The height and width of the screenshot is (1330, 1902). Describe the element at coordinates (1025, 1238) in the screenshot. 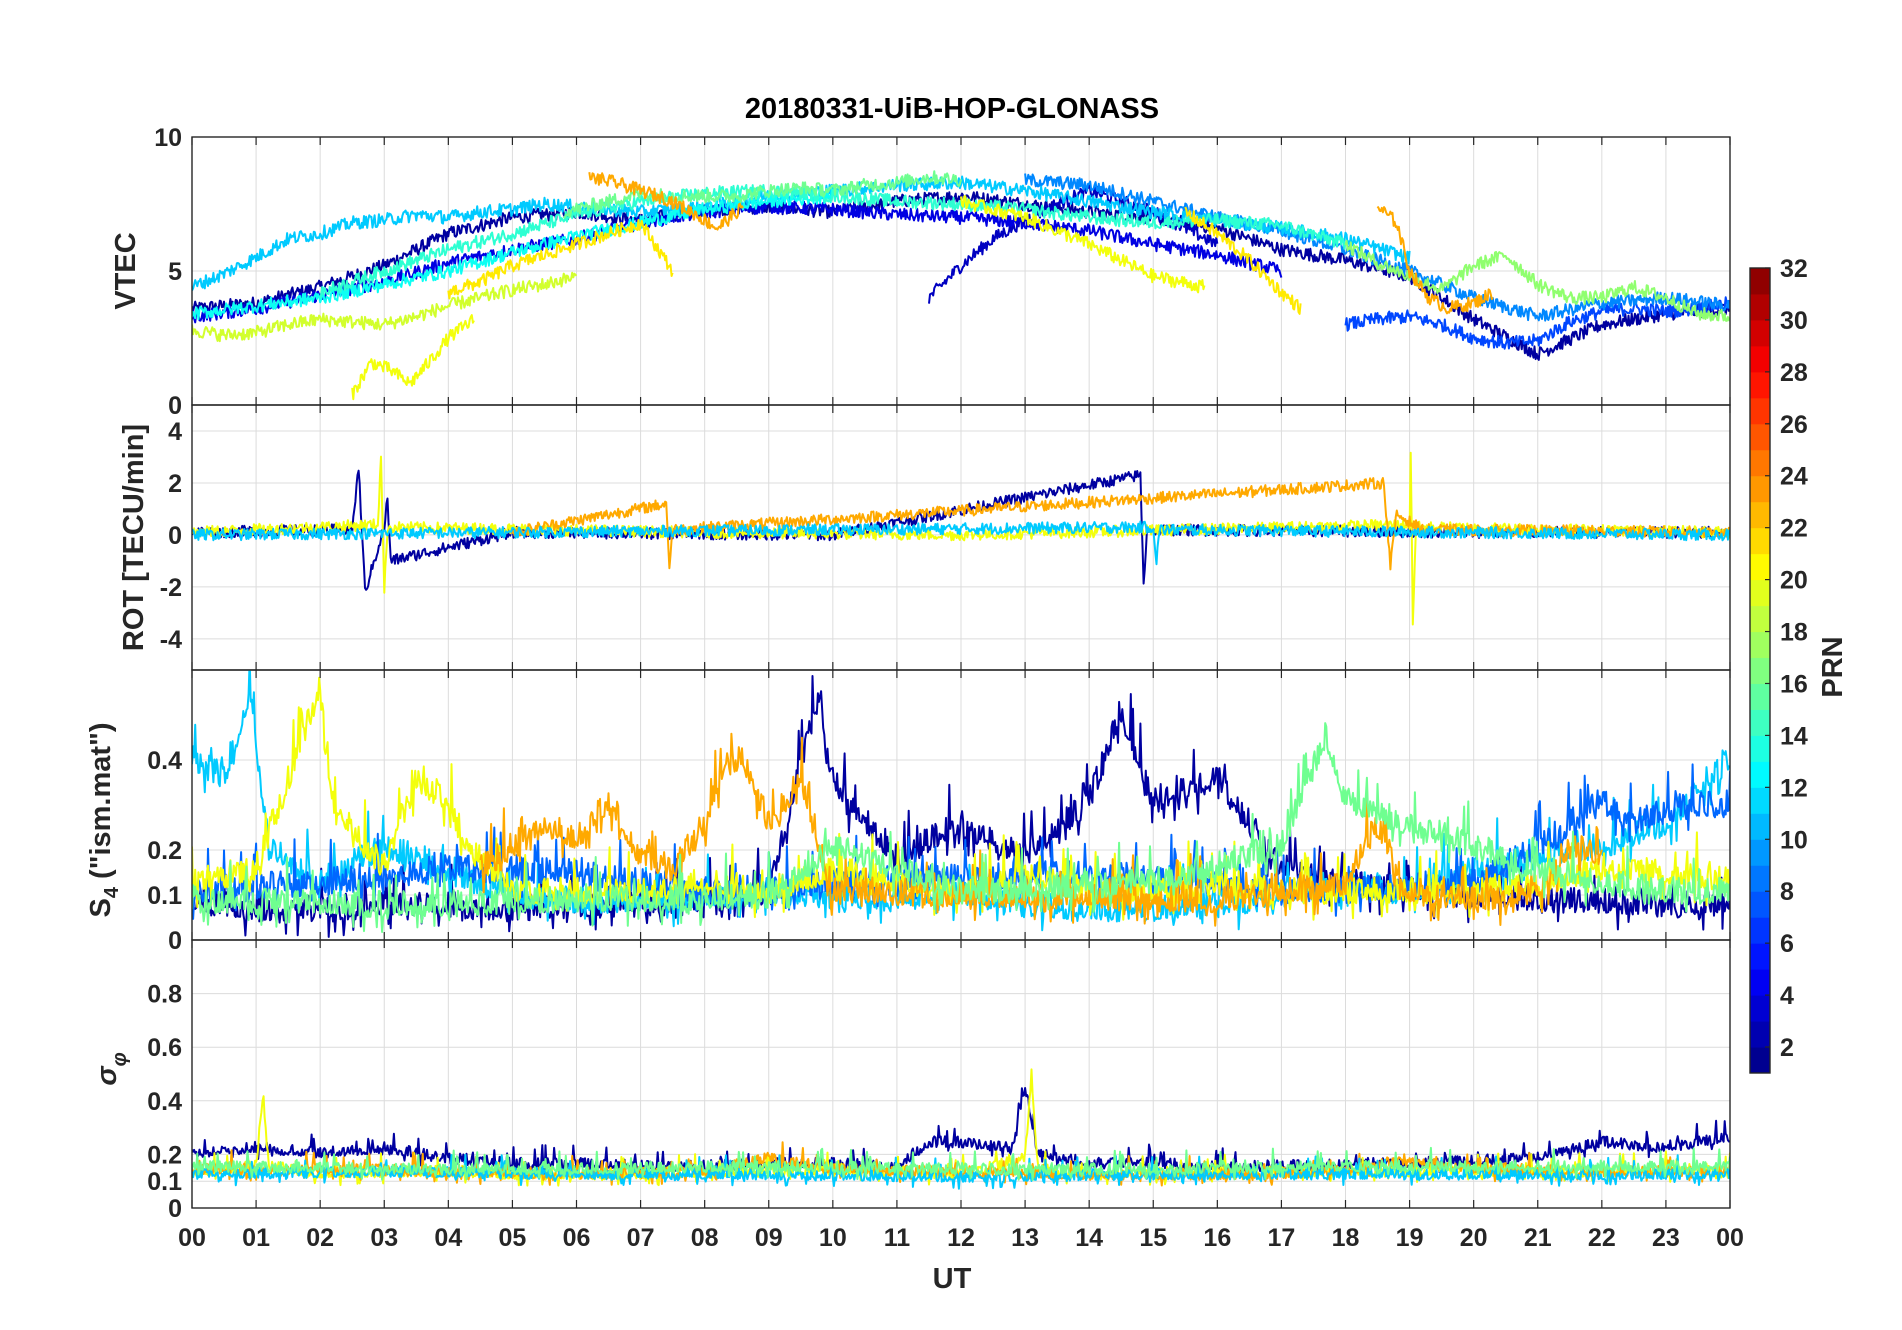

I see `x-tick-label: 13` at that location.